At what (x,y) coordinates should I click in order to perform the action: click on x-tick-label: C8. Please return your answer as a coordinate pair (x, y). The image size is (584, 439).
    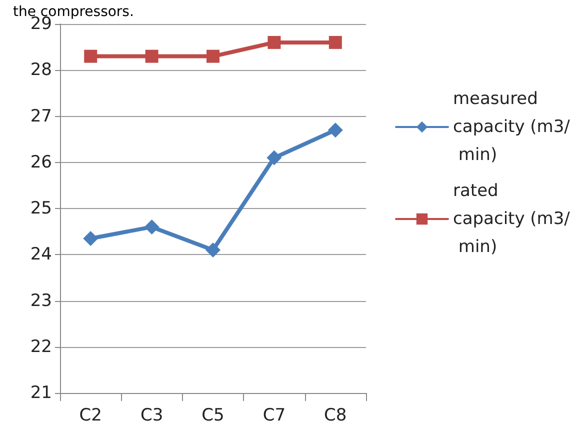
    Looking at the image, I should click on (335, 416).